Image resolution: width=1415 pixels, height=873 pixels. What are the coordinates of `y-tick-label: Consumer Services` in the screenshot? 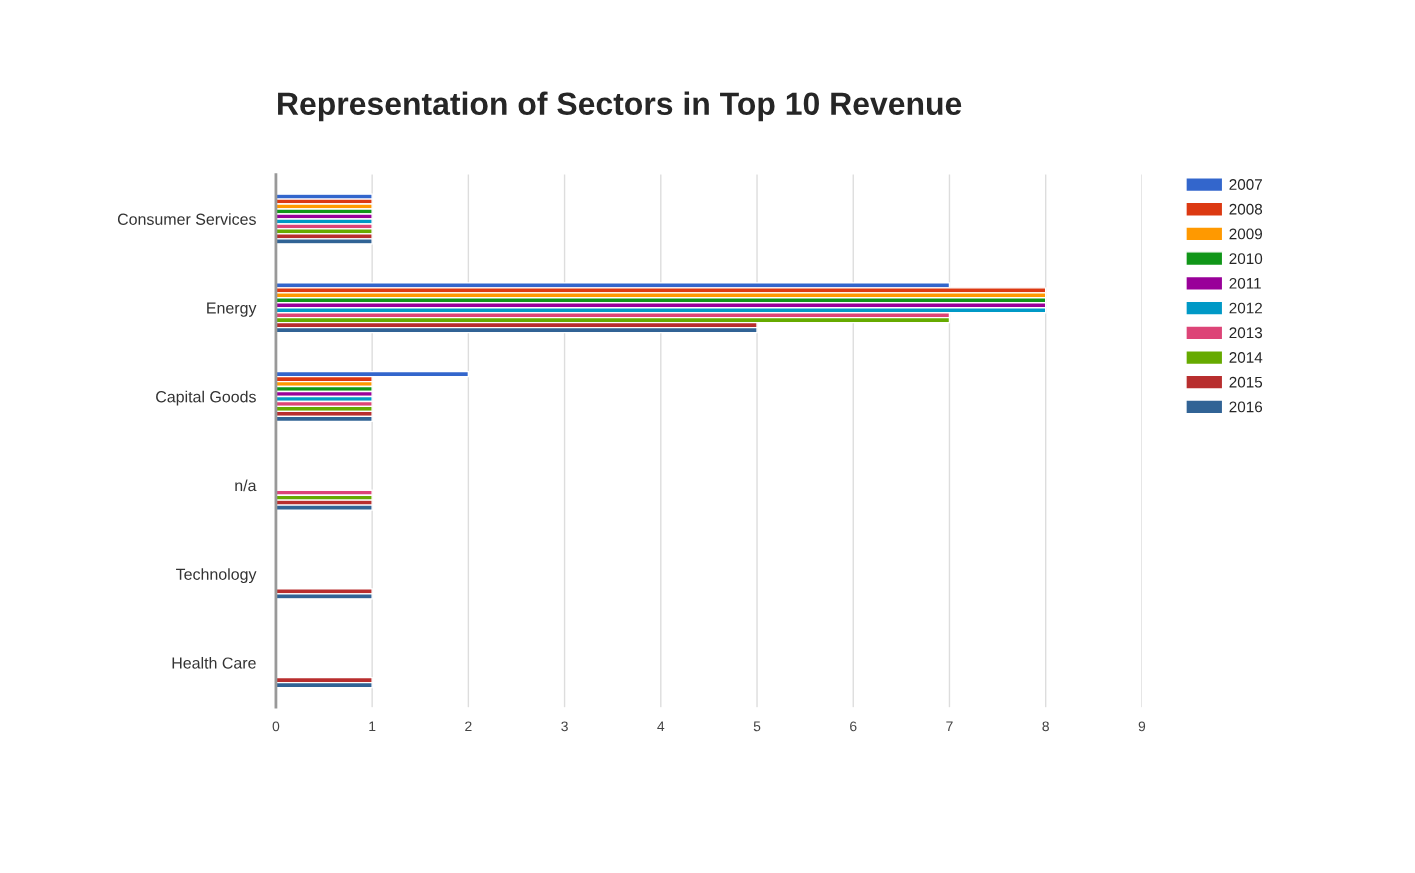 It's located at (186, 219).